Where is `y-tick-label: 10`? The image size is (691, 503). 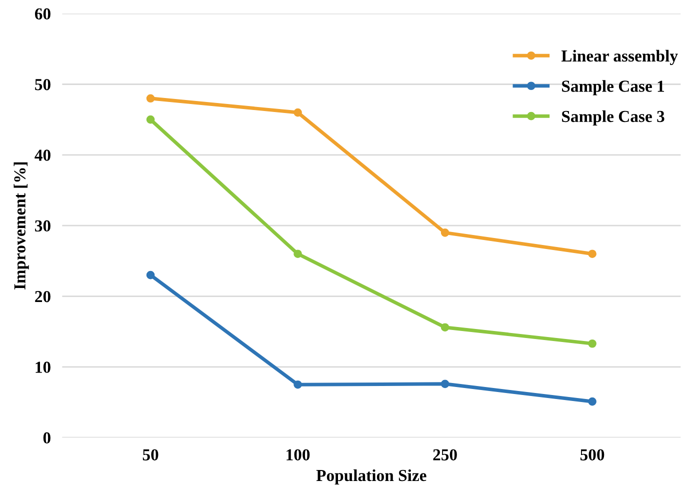 y-tick-label: 10 is located at coordinates (43, 367).